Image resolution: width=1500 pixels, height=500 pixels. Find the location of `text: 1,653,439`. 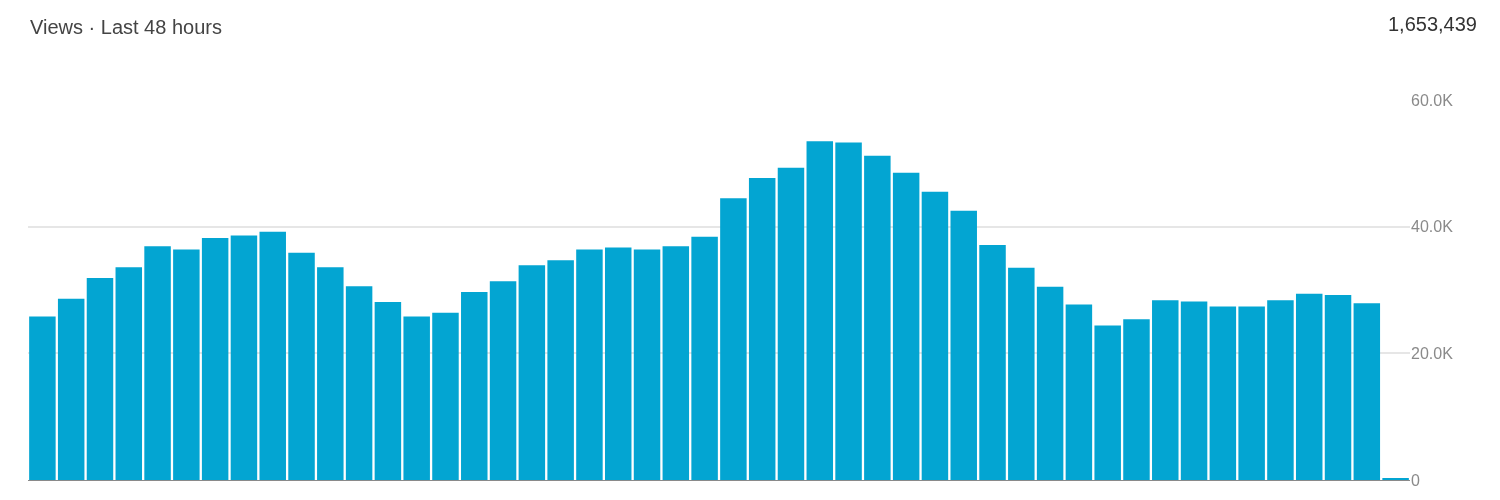

text: 1,653,439 is located at coordinates (1432, 24).